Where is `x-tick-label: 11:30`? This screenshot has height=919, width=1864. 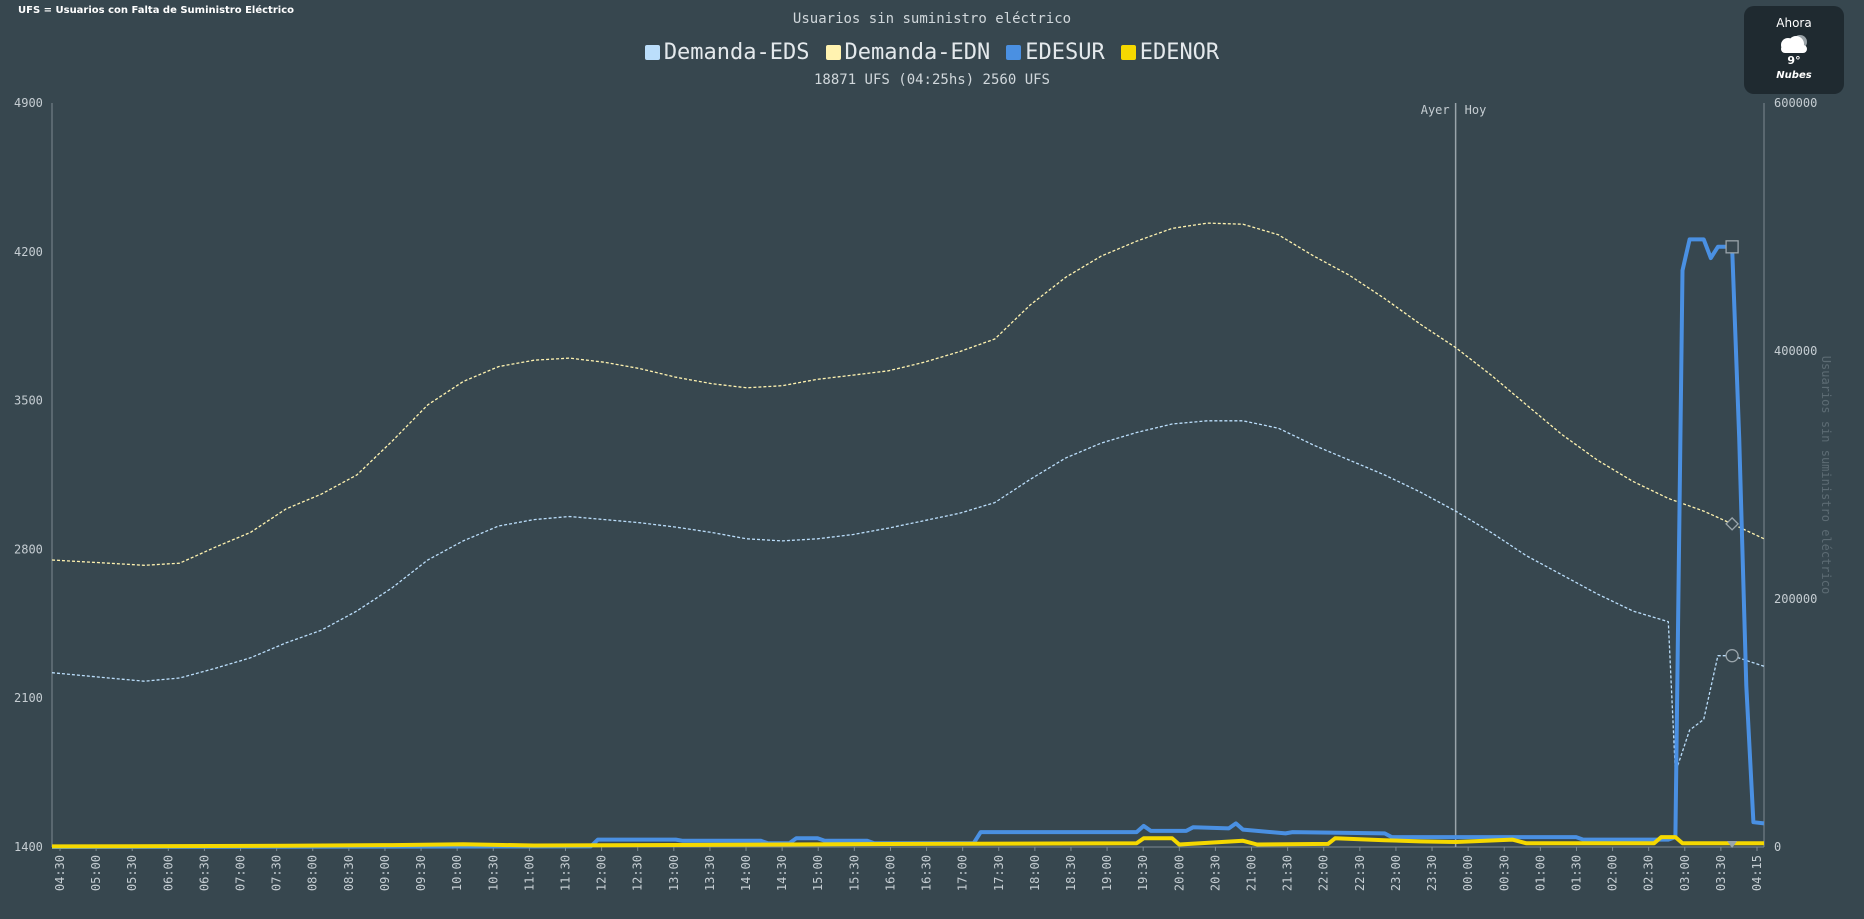 x-tick-label: 11:30 is located at coordinates (565, 873).